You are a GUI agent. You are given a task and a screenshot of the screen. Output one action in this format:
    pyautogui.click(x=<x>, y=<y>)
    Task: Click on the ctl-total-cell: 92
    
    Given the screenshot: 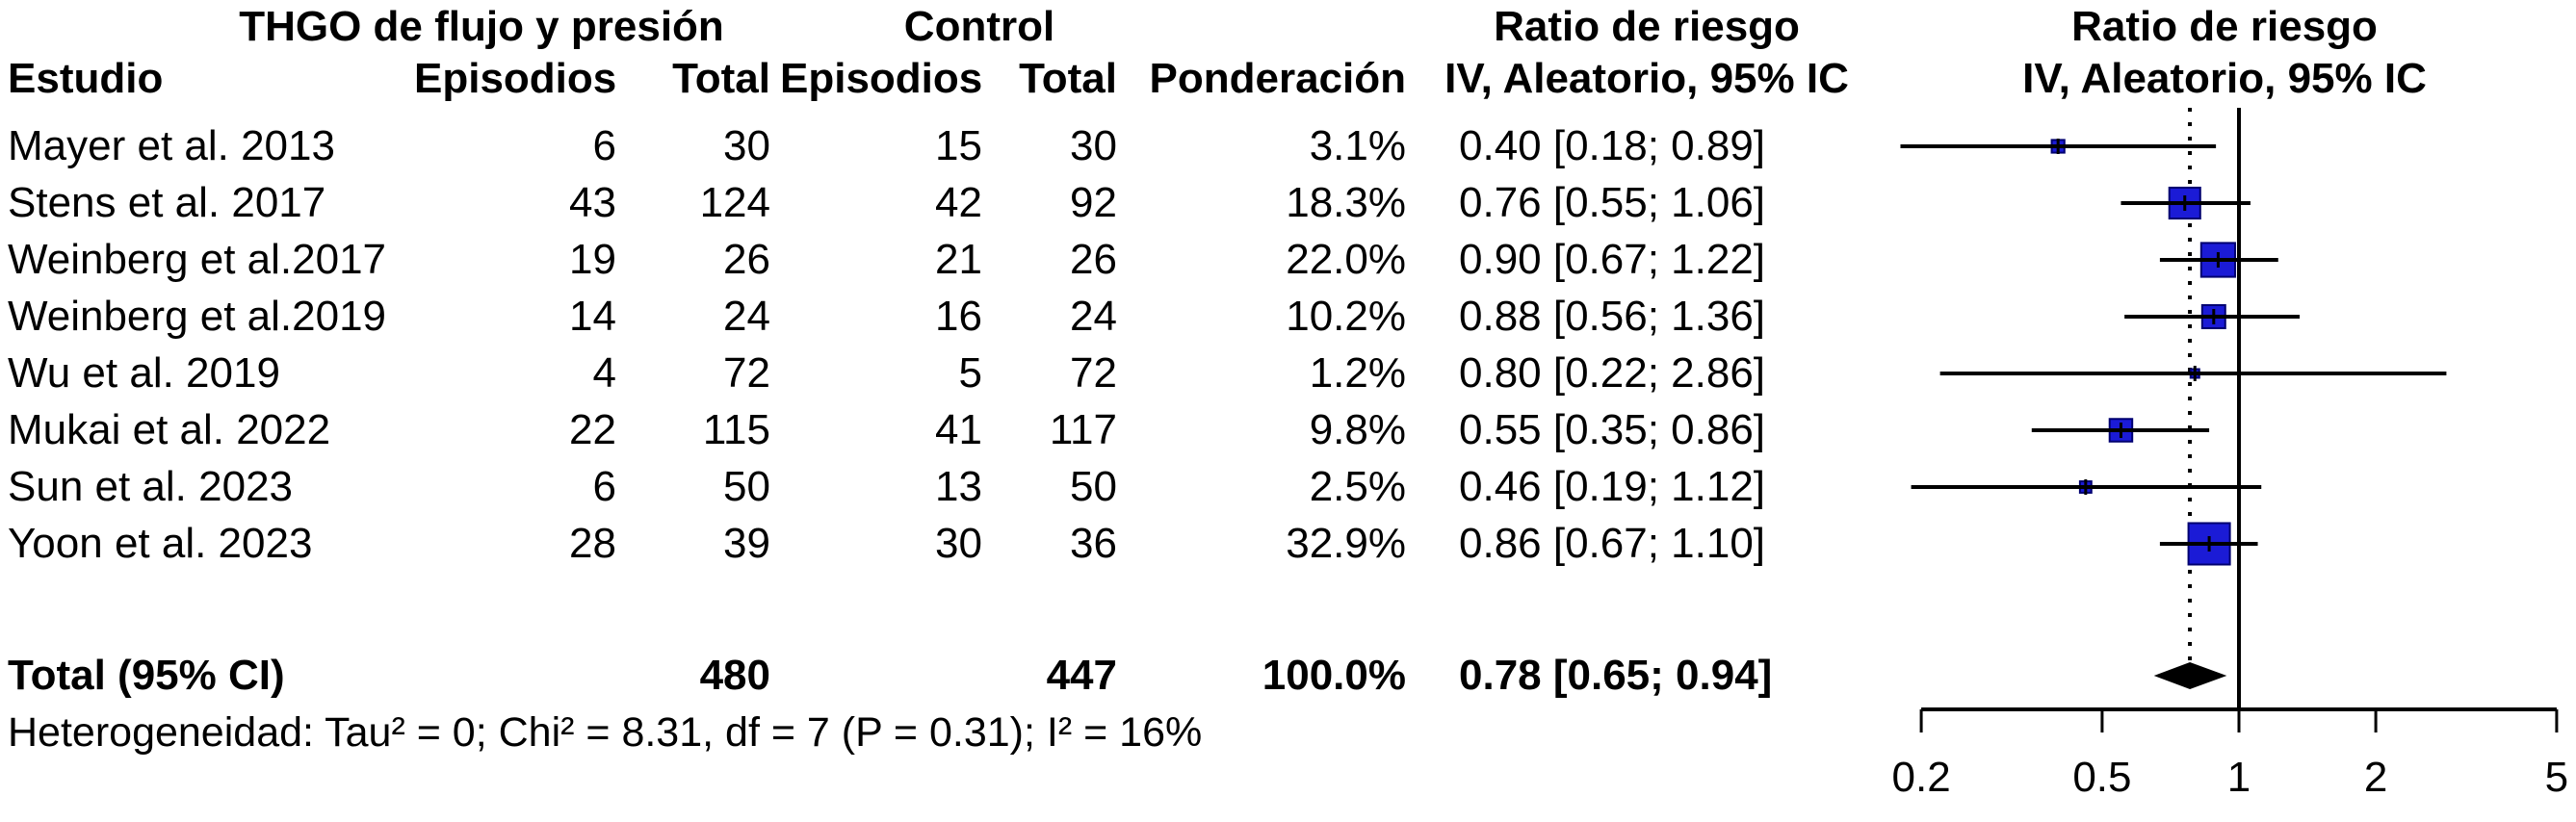 What is the action you would take?
    pyautogui.click(x=1093, y=202)
    